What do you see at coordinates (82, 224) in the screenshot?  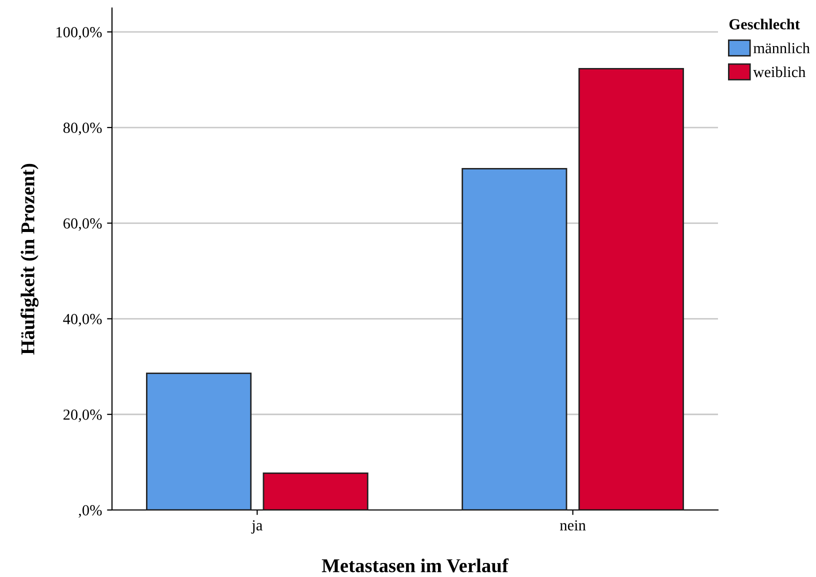 I see `y-tick-label: 60,0%` at bounding box center [82, 224].